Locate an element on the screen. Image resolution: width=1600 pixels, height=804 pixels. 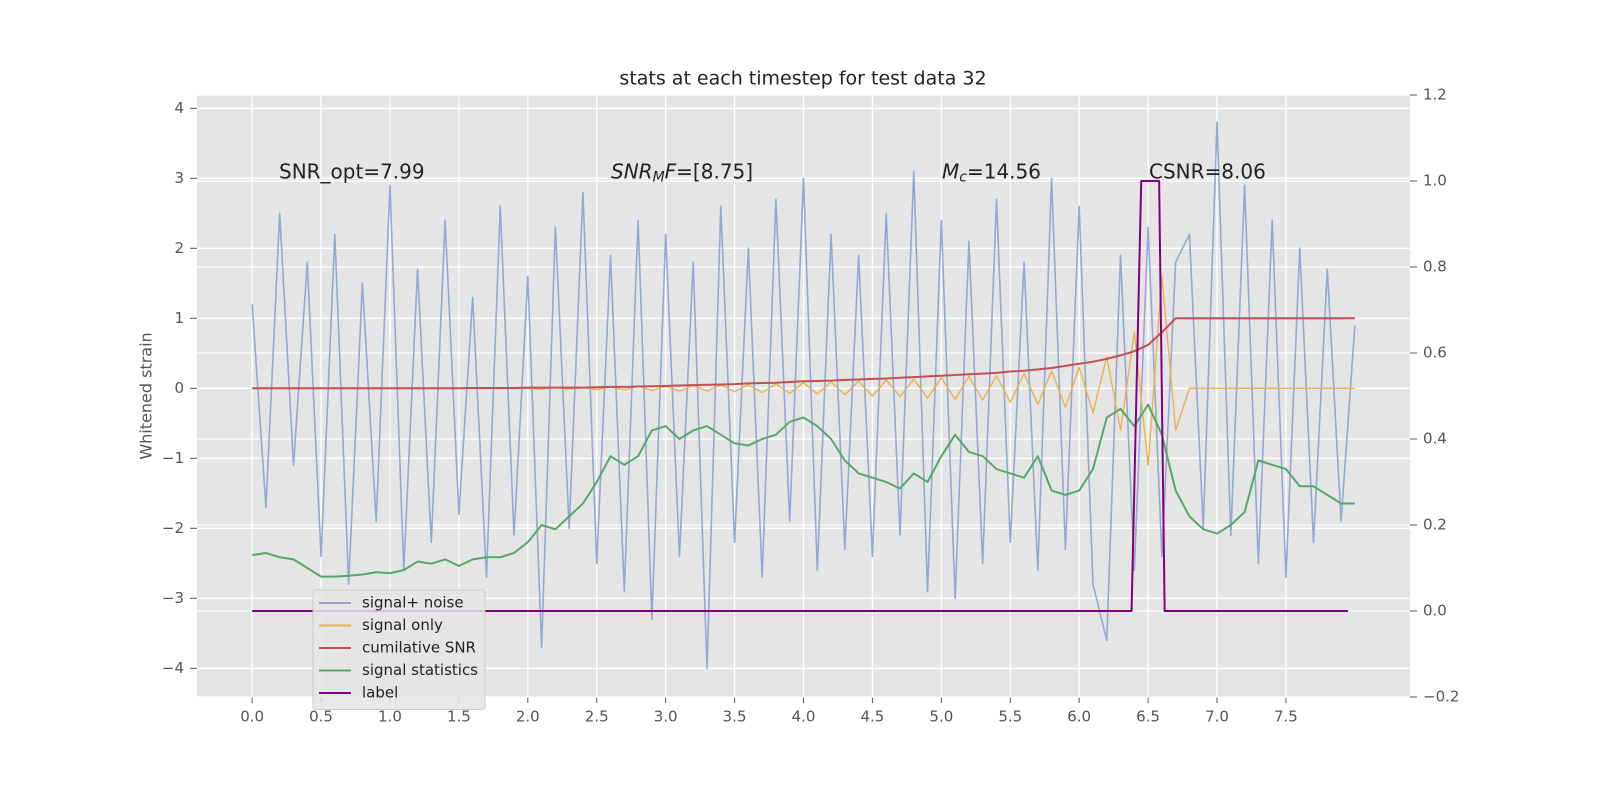
y-tick-label: −3 is located at coordinates (173, 598).